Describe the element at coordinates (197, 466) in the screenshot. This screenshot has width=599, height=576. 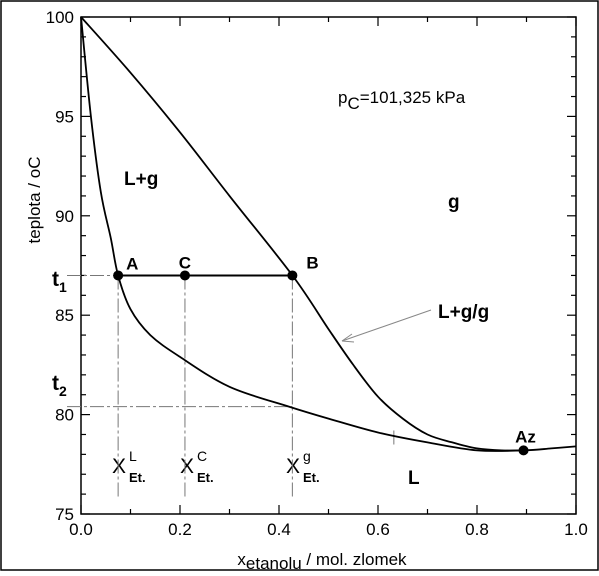
I see `x-overall-composition-label: X C Et.` at that location.